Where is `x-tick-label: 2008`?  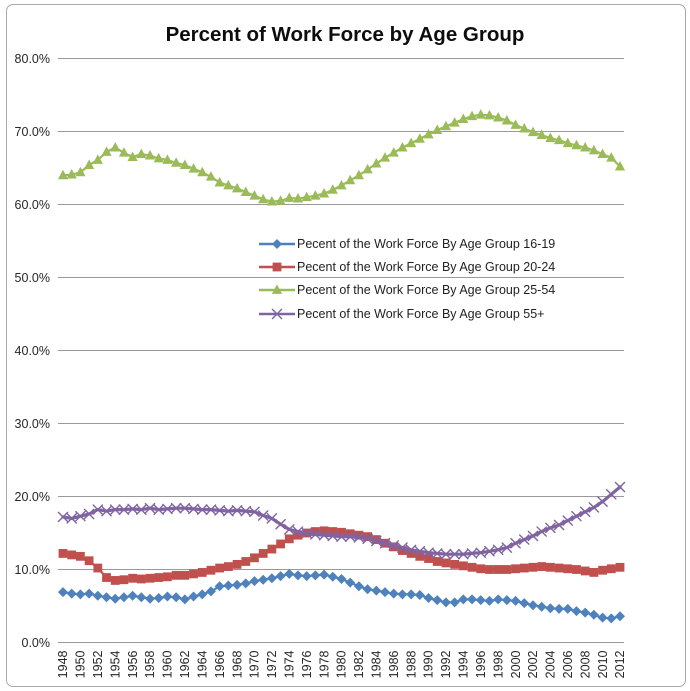 x-tick-label: 2008 is located at coordinates (585, 664).